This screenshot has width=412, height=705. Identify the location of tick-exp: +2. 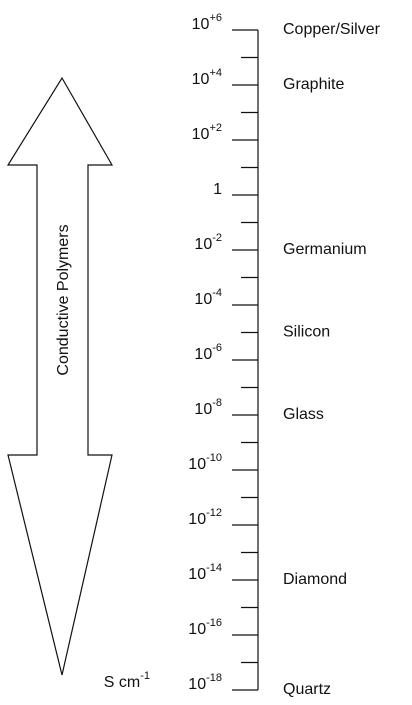
(215, 128).